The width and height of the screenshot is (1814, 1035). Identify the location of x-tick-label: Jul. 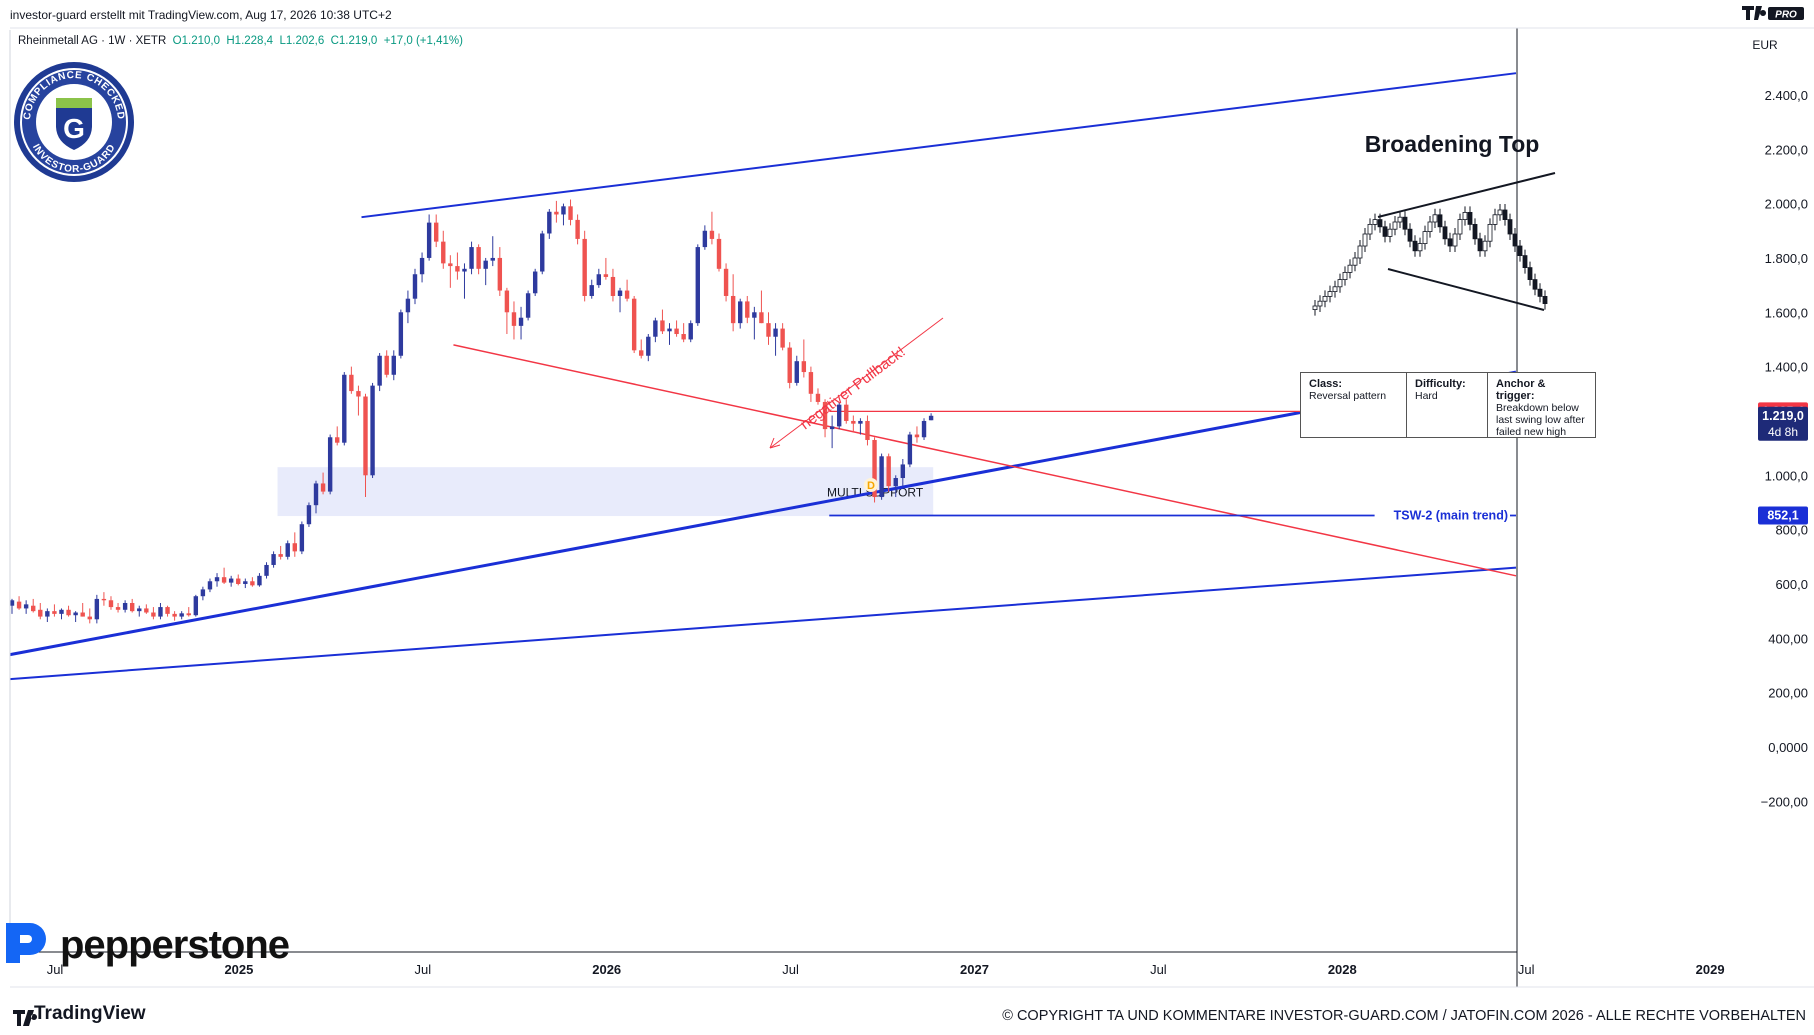
(1526, 969).